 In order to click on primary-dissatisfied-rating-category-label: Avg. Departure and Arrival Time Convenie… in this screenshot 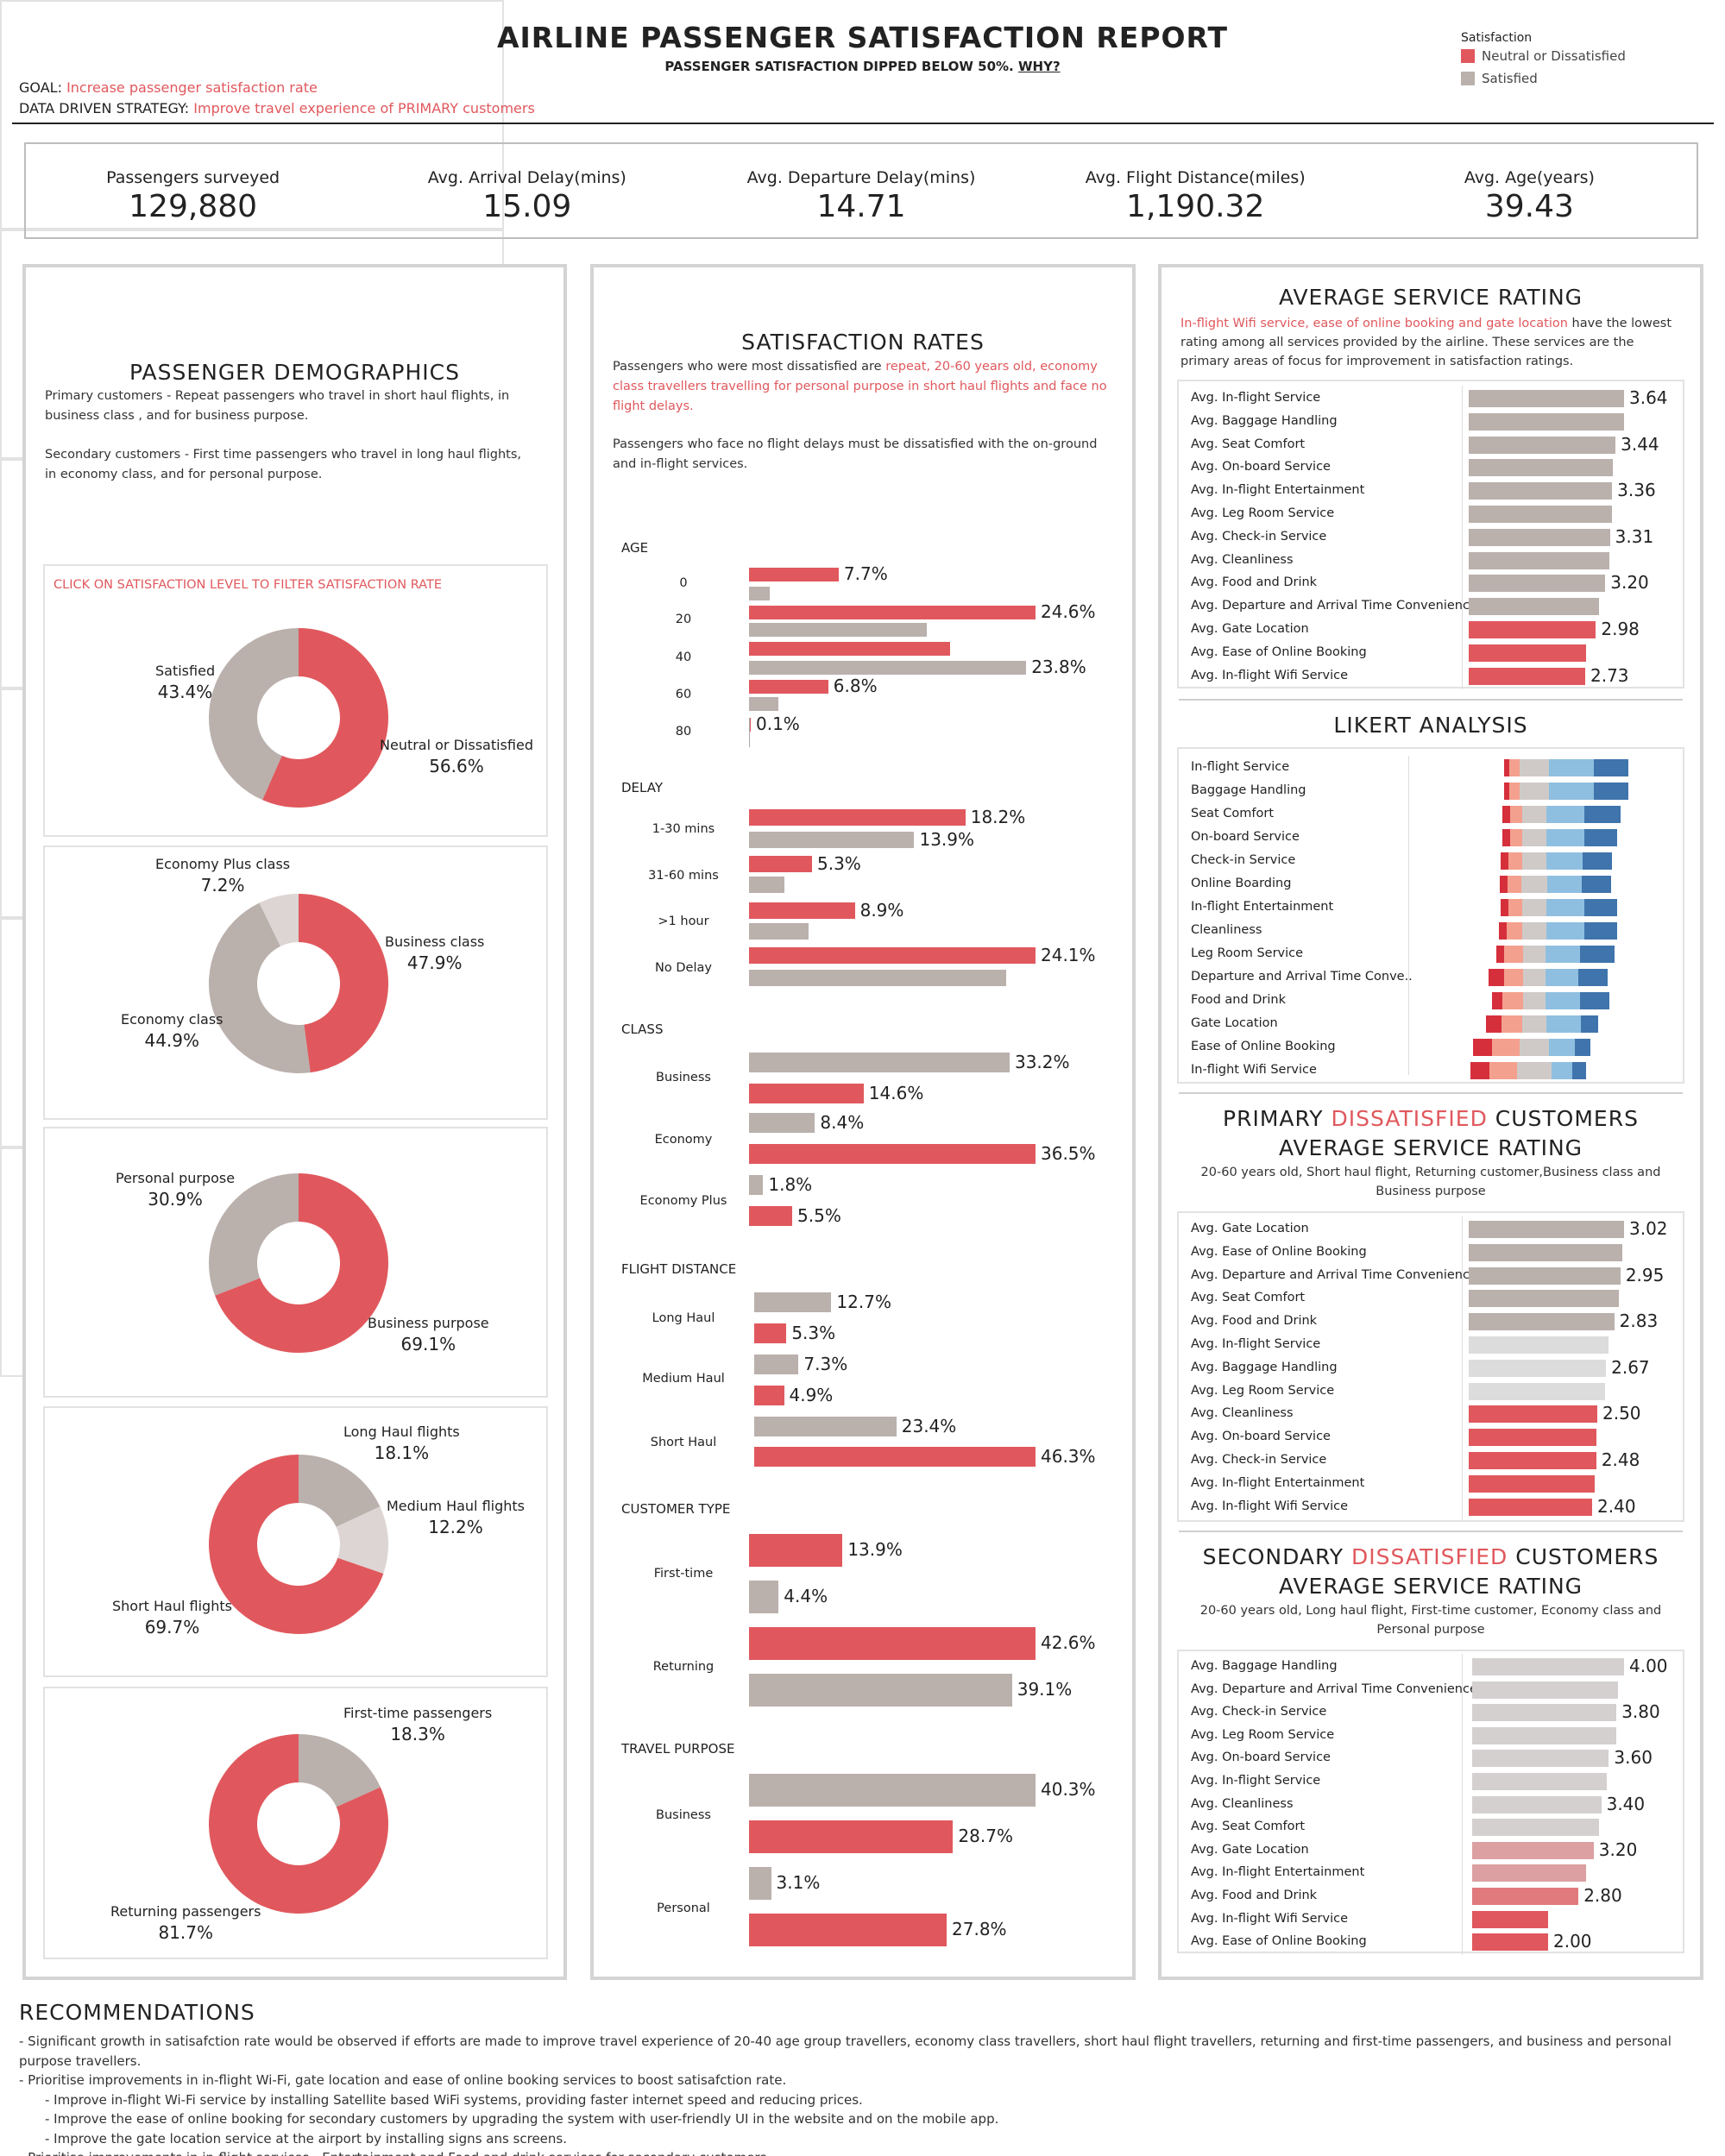, I will do `click(1334, 1275)`.